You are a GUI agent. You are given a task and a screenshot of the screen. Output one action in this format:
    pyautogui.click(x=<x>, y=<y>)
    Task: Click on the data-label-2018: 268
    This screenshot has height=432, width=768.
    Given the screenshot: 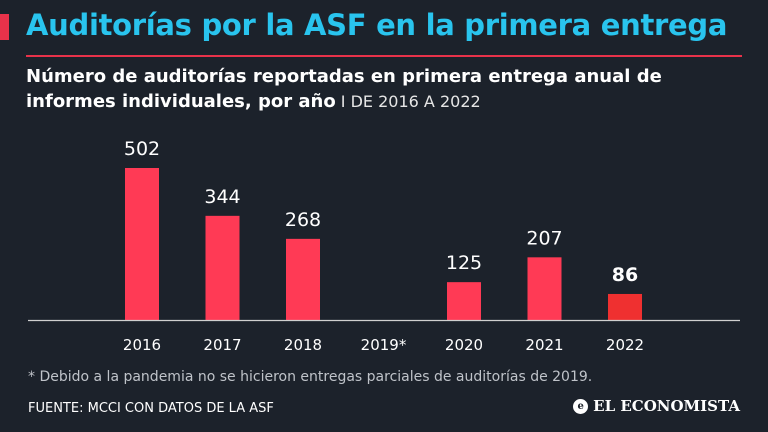 What is the action you would take?
    pyautogui.click(x=303, y=220)
    